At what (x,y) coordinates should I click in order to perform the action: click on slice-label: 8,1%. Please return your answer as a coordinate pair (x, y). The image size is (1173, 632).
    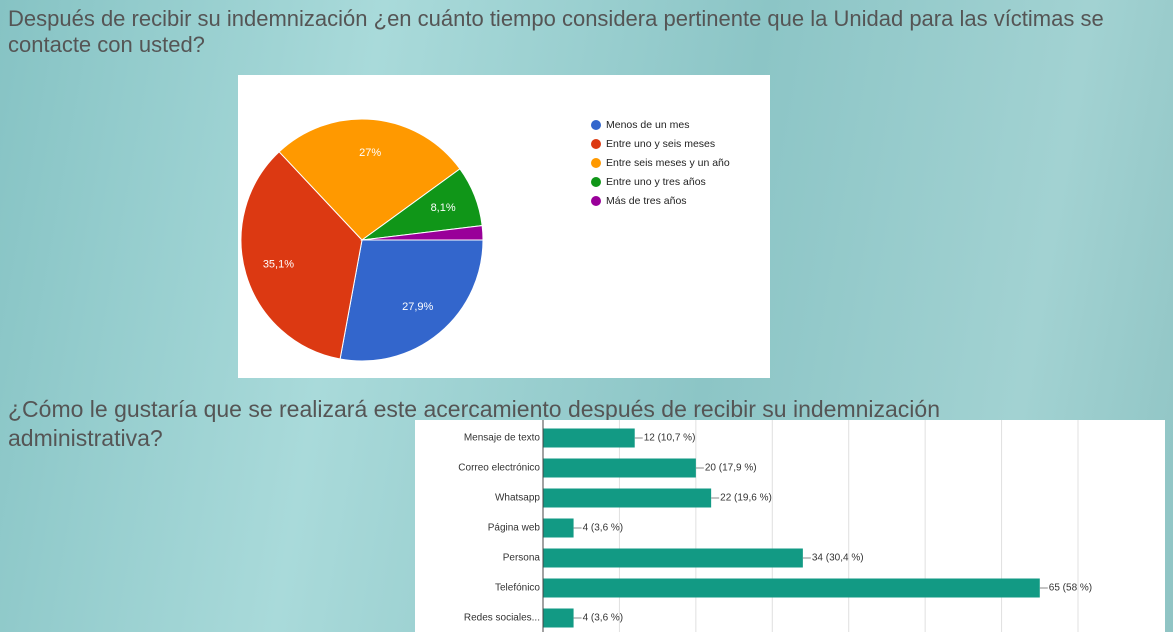
    Looking at the image, I should click on (443, 208).